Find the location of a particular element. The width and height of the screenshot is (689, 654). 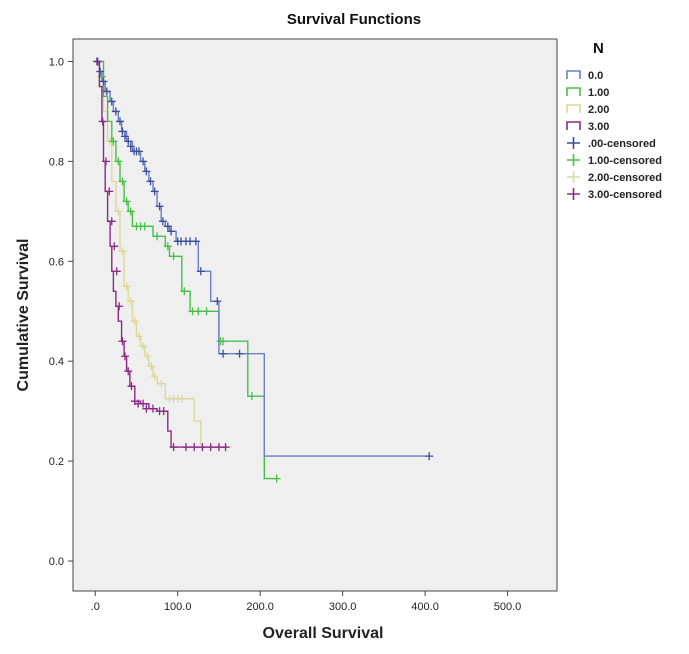

legend-entry: 2.00-censored is located at coordinates (614, 177).